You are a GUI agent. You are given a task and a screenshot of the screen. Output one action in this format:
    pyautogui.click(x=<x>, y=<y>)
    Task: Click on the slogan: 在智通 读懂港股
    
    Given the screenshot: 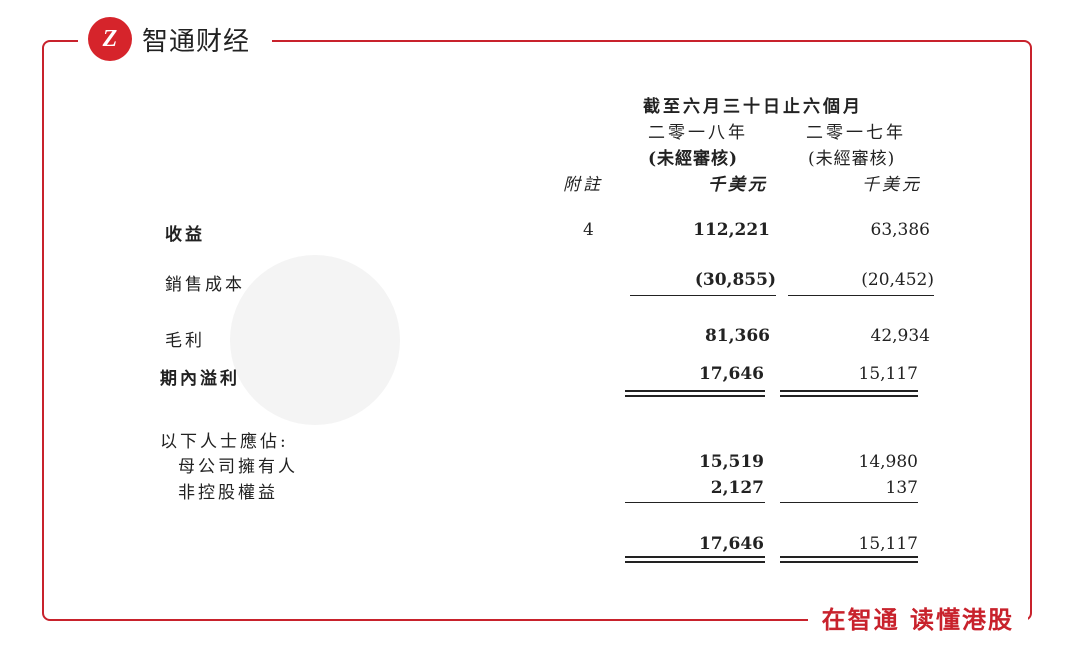 What is the action you would take?
    pyautogui.click(x=917, y=617)
    